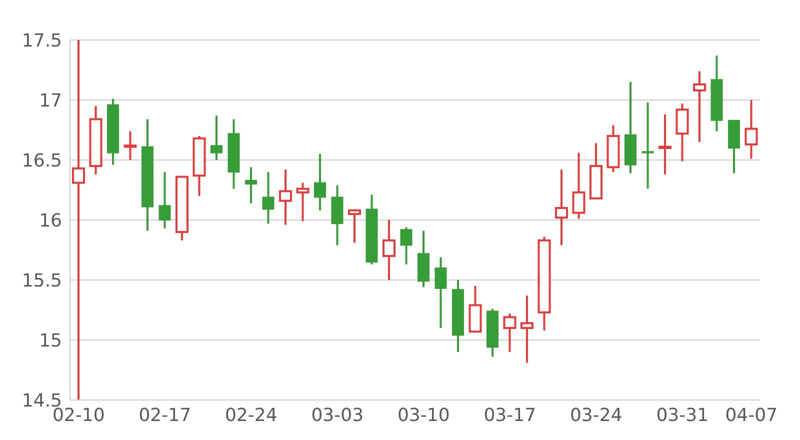 The image size is (800, 440). Describe the element at coordinates (423, 415) in the screenshot. I see `x-tick-label: 03-10` at that location.